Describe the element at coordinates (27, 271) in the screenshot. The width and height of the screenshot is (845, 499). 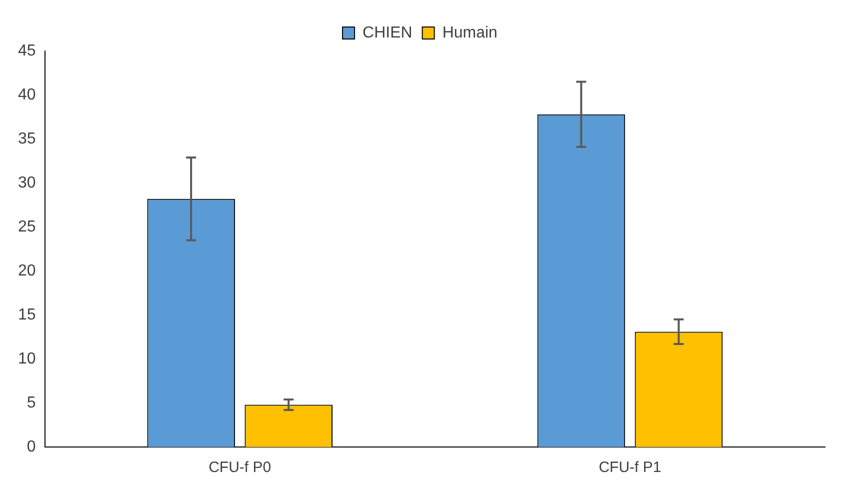
I see `y-tick-label: 20` at that location.